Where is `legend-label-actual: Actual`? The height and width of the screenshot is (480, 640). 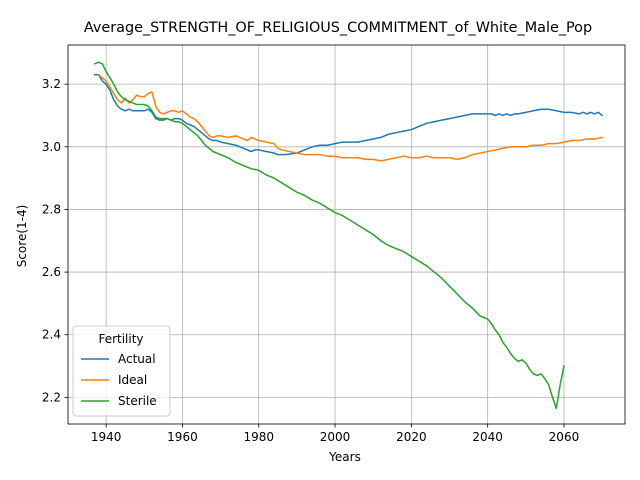
legend-label-actual: Actual is located at coordinates (137, 359).